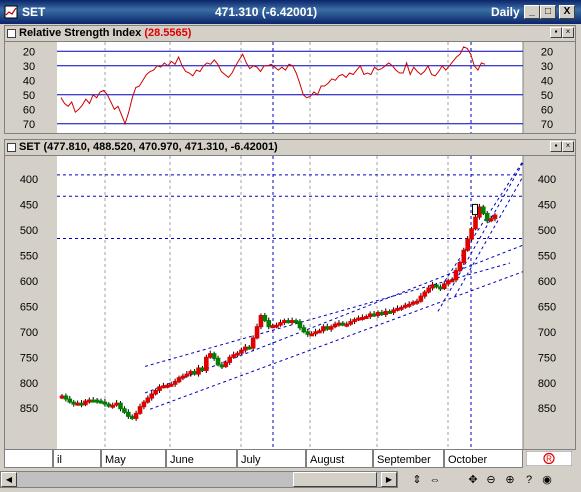 The height and width of the screenshot is (492, 581). What do you see at coordinates (491, 480) in the screenshot?
I see `zoom-out-icon: ⊖` at bounding box center [491, 480].